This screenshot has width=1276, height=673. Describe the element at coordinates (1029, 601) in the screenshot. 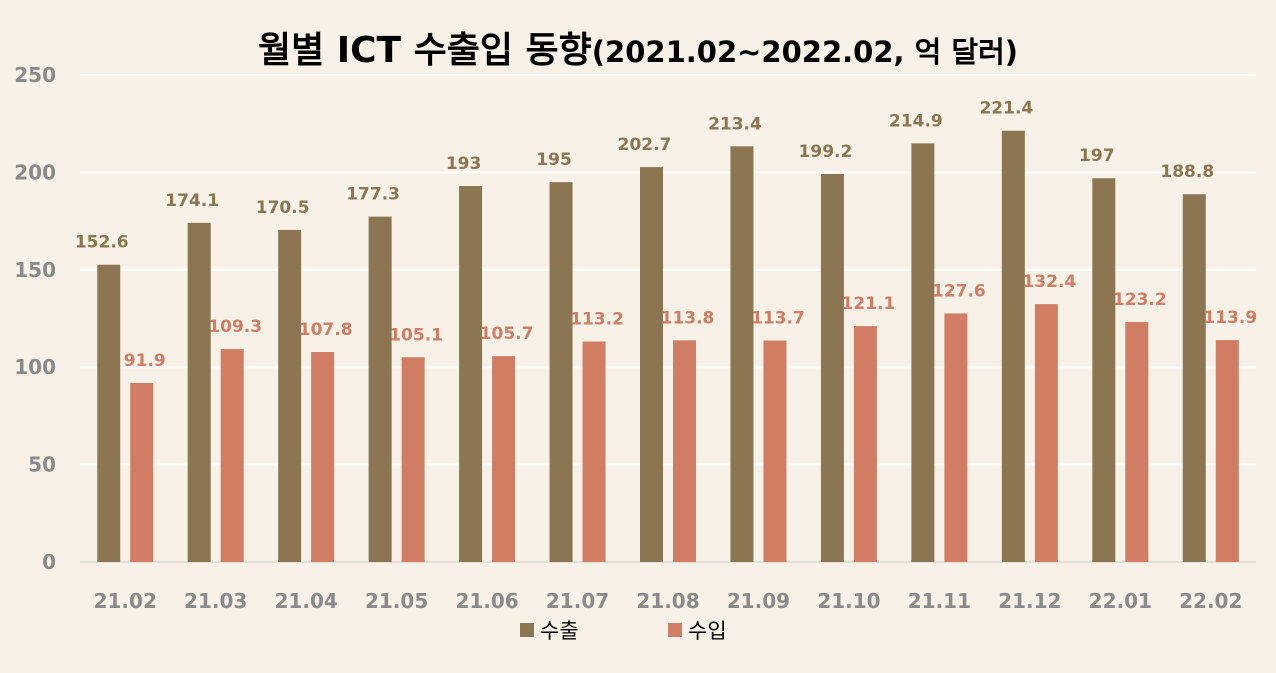

I see `x-tick-label: 21.12` at that location.